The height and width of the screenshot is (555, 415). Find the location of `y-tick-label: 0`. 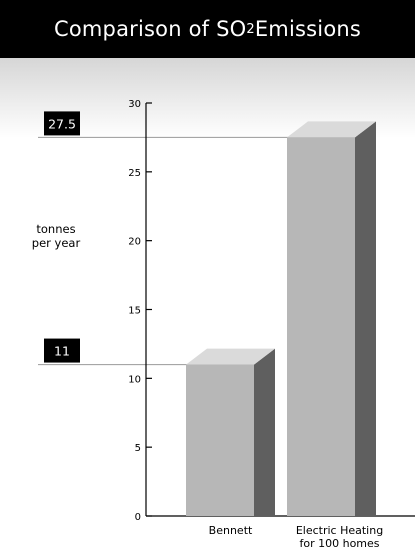

y-tick-label: 0 is located at coordinates (138, 517).